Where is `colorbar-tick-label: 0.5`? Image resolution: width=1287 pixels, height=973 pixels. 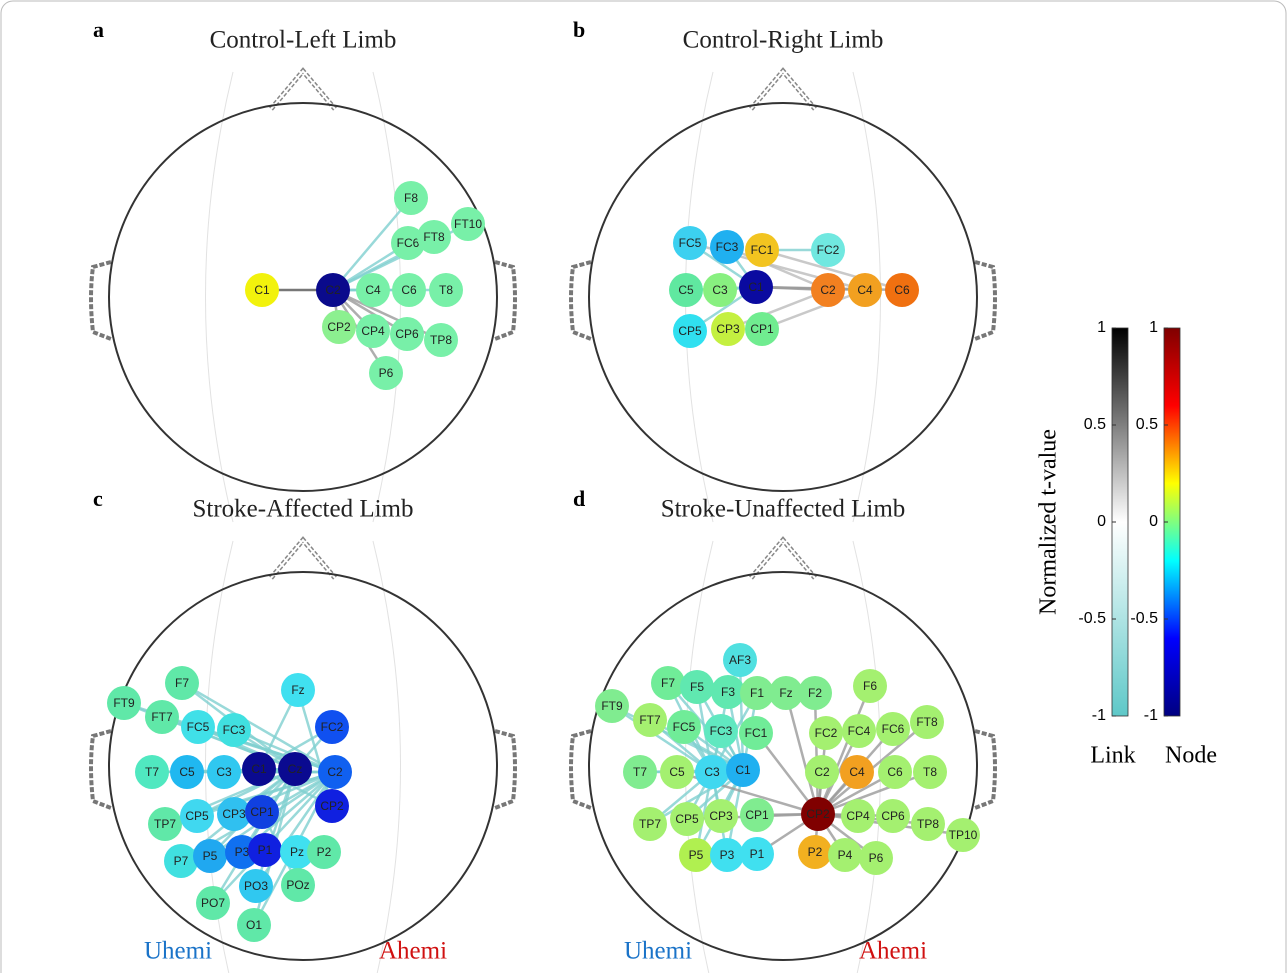
colorbar-tick-label: 0.5 is located at coordinates (1095, 424).